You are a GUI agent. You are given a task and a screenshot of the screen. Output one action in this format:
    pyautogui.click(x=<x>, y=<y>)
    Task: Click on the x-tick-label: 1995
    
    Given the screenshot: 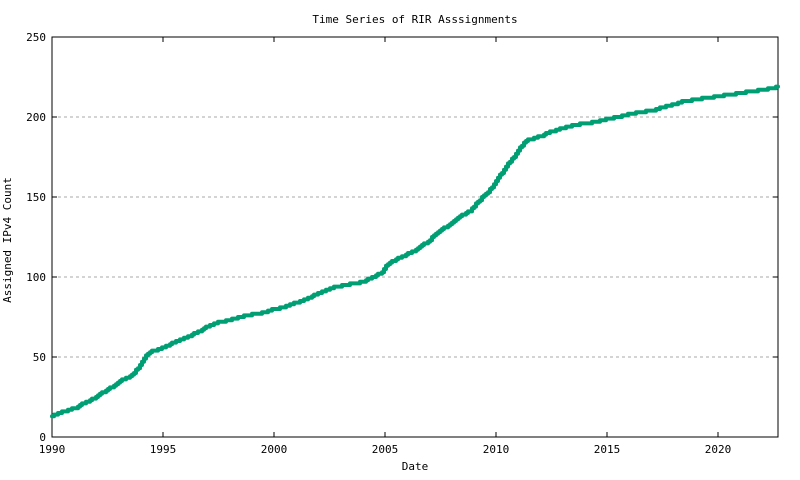 What is the action you would take?
    pyautogui.click(x=163, y=449)
    